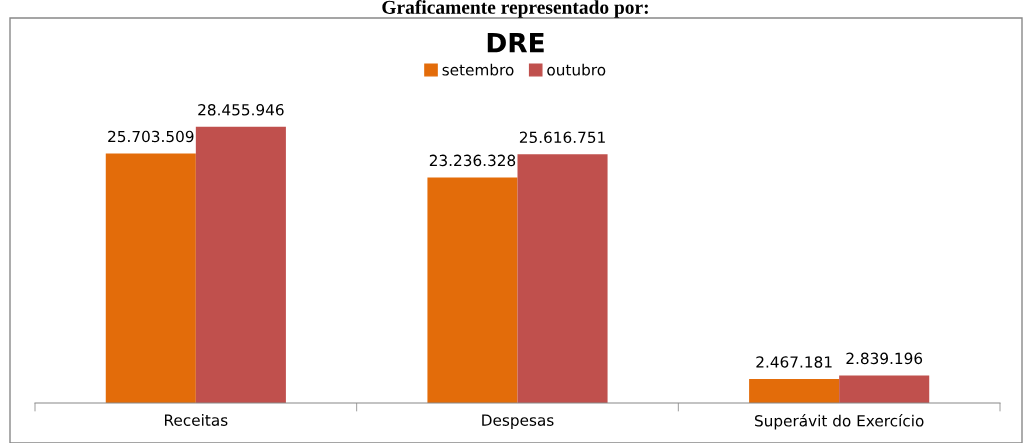  Describe the element at coordinates (884, 358) in the screenshot. I see `data-label: 2.839.196` at that location.